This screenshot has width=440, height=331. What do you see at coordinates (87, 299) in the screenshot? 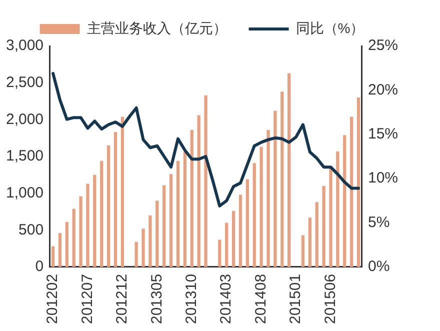
I see `x-tick-label: 201207` at bounding box center [87, 299].